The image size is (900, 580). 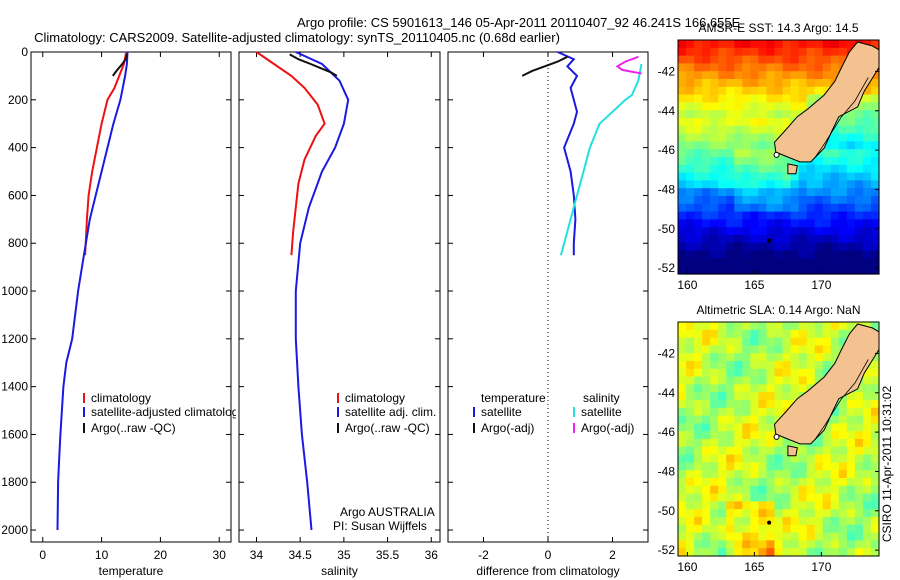 I want to click on diff-legend-temperature-heading: temperature, so click(x=513, y=398).